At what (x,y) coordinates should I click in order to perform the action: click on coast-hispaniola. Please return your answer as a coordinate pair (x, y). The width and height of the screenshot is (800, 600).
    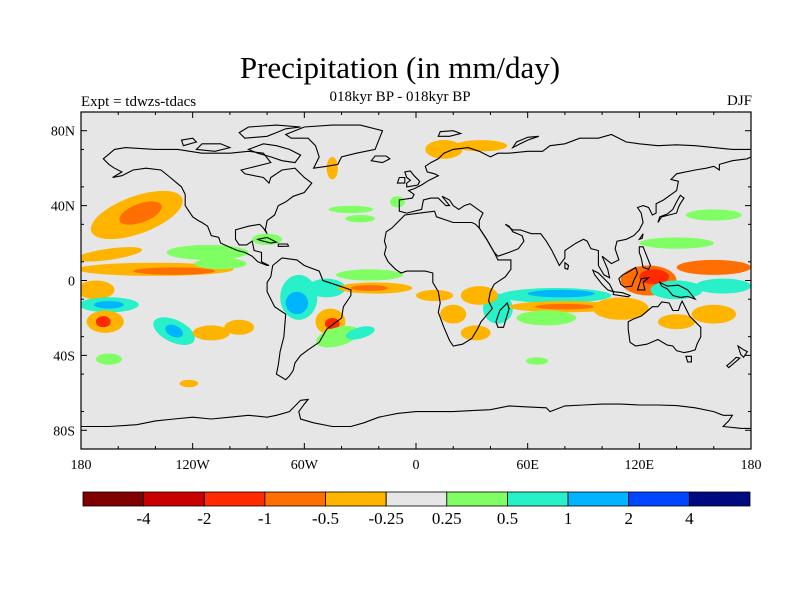
    Looking at the image, I should click on (283, 245).